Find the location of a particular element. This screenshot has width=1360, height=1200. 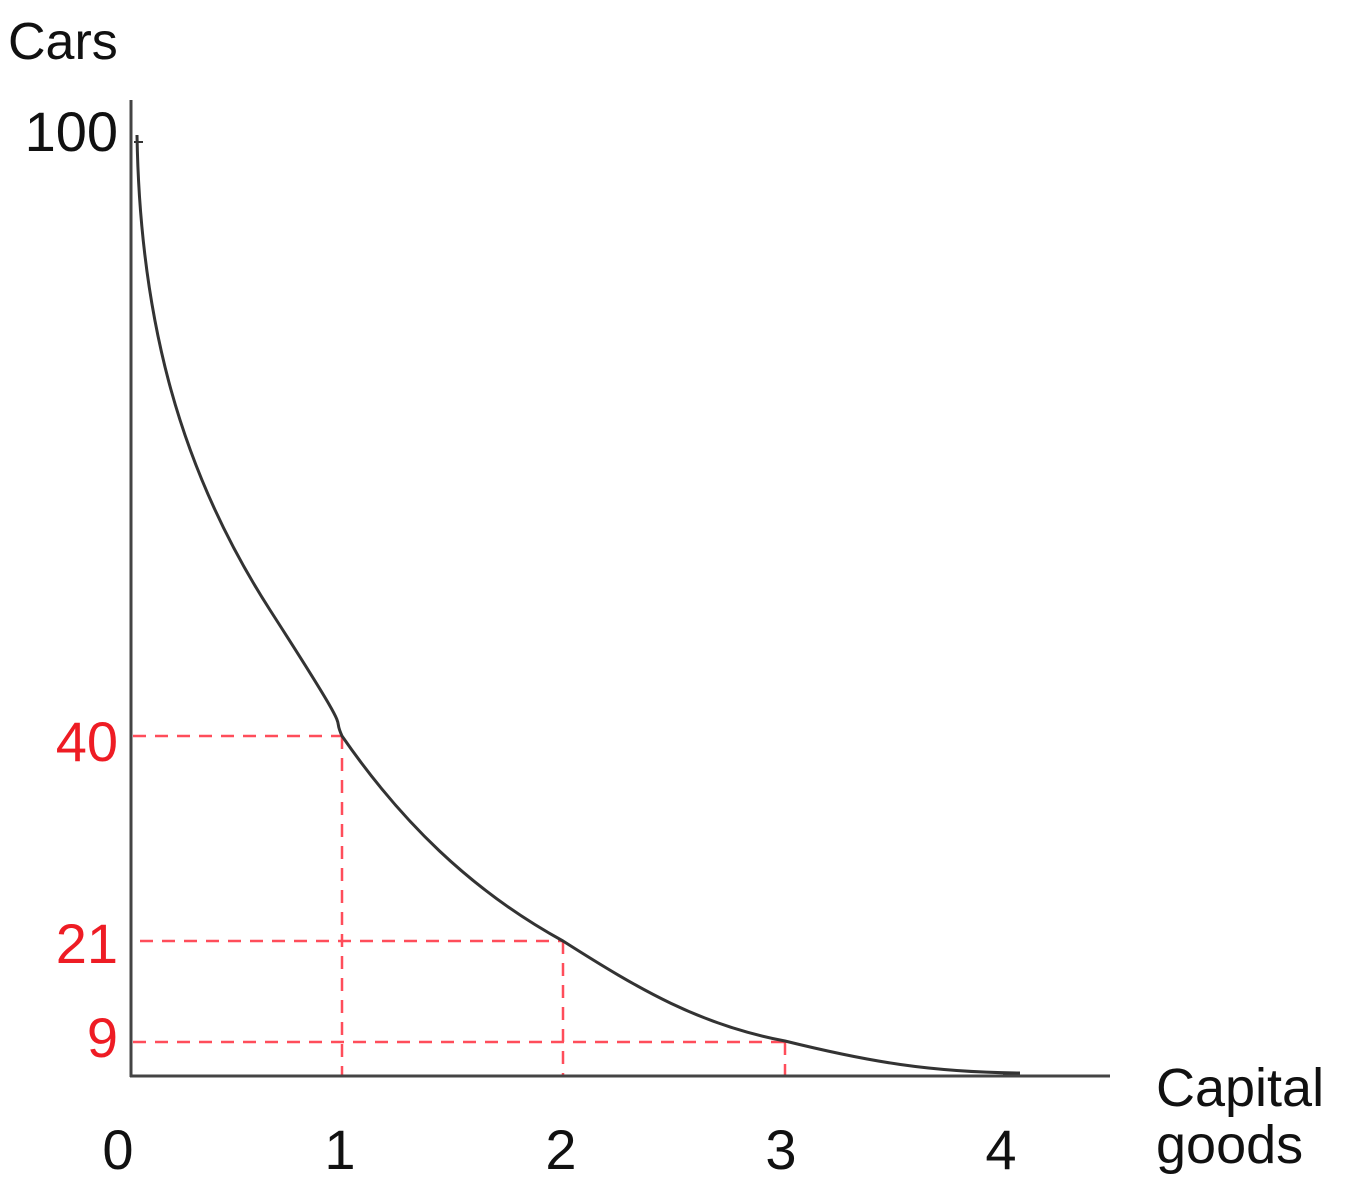

y-tick-100: 100 is located at coordinates (71, 131).